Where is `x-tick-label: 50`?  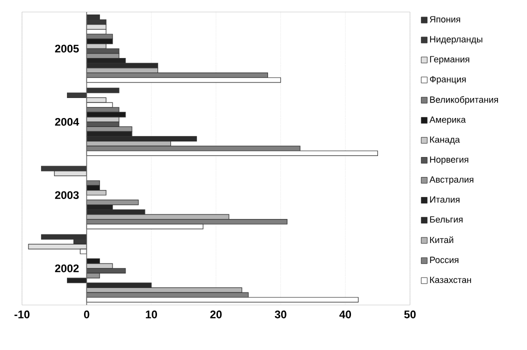
x-tick-label: 50 is located at coordinates (410, 314).